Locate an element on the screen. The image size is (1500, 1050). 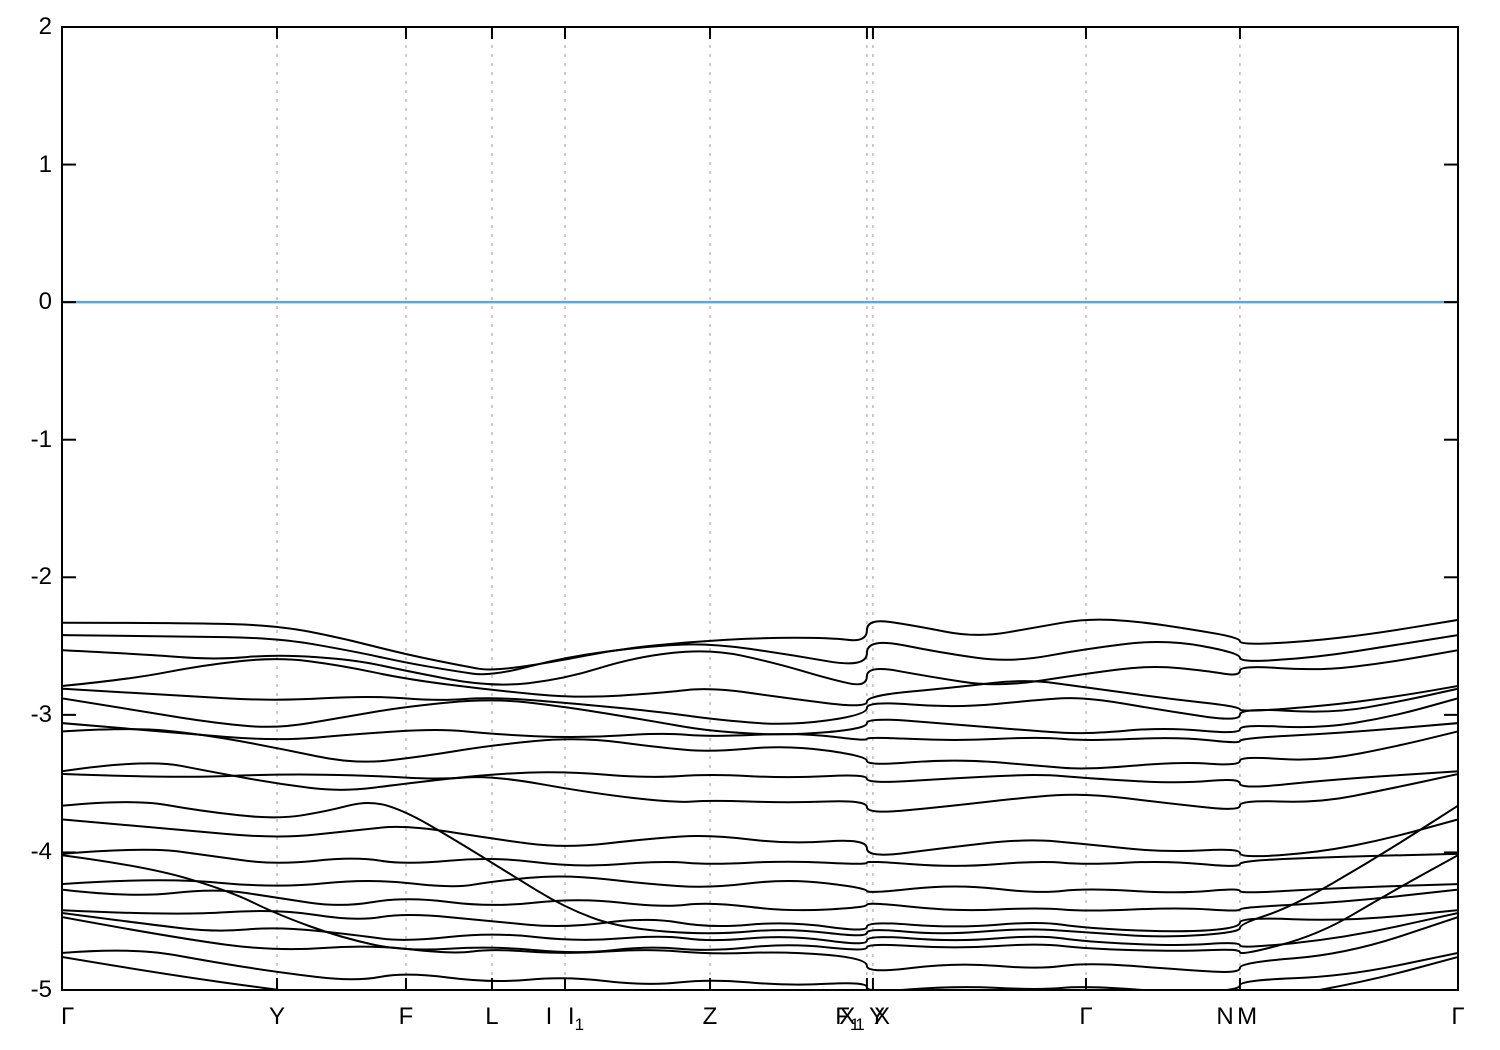
ytick-label: 0 is located at coordinates (45, 302).